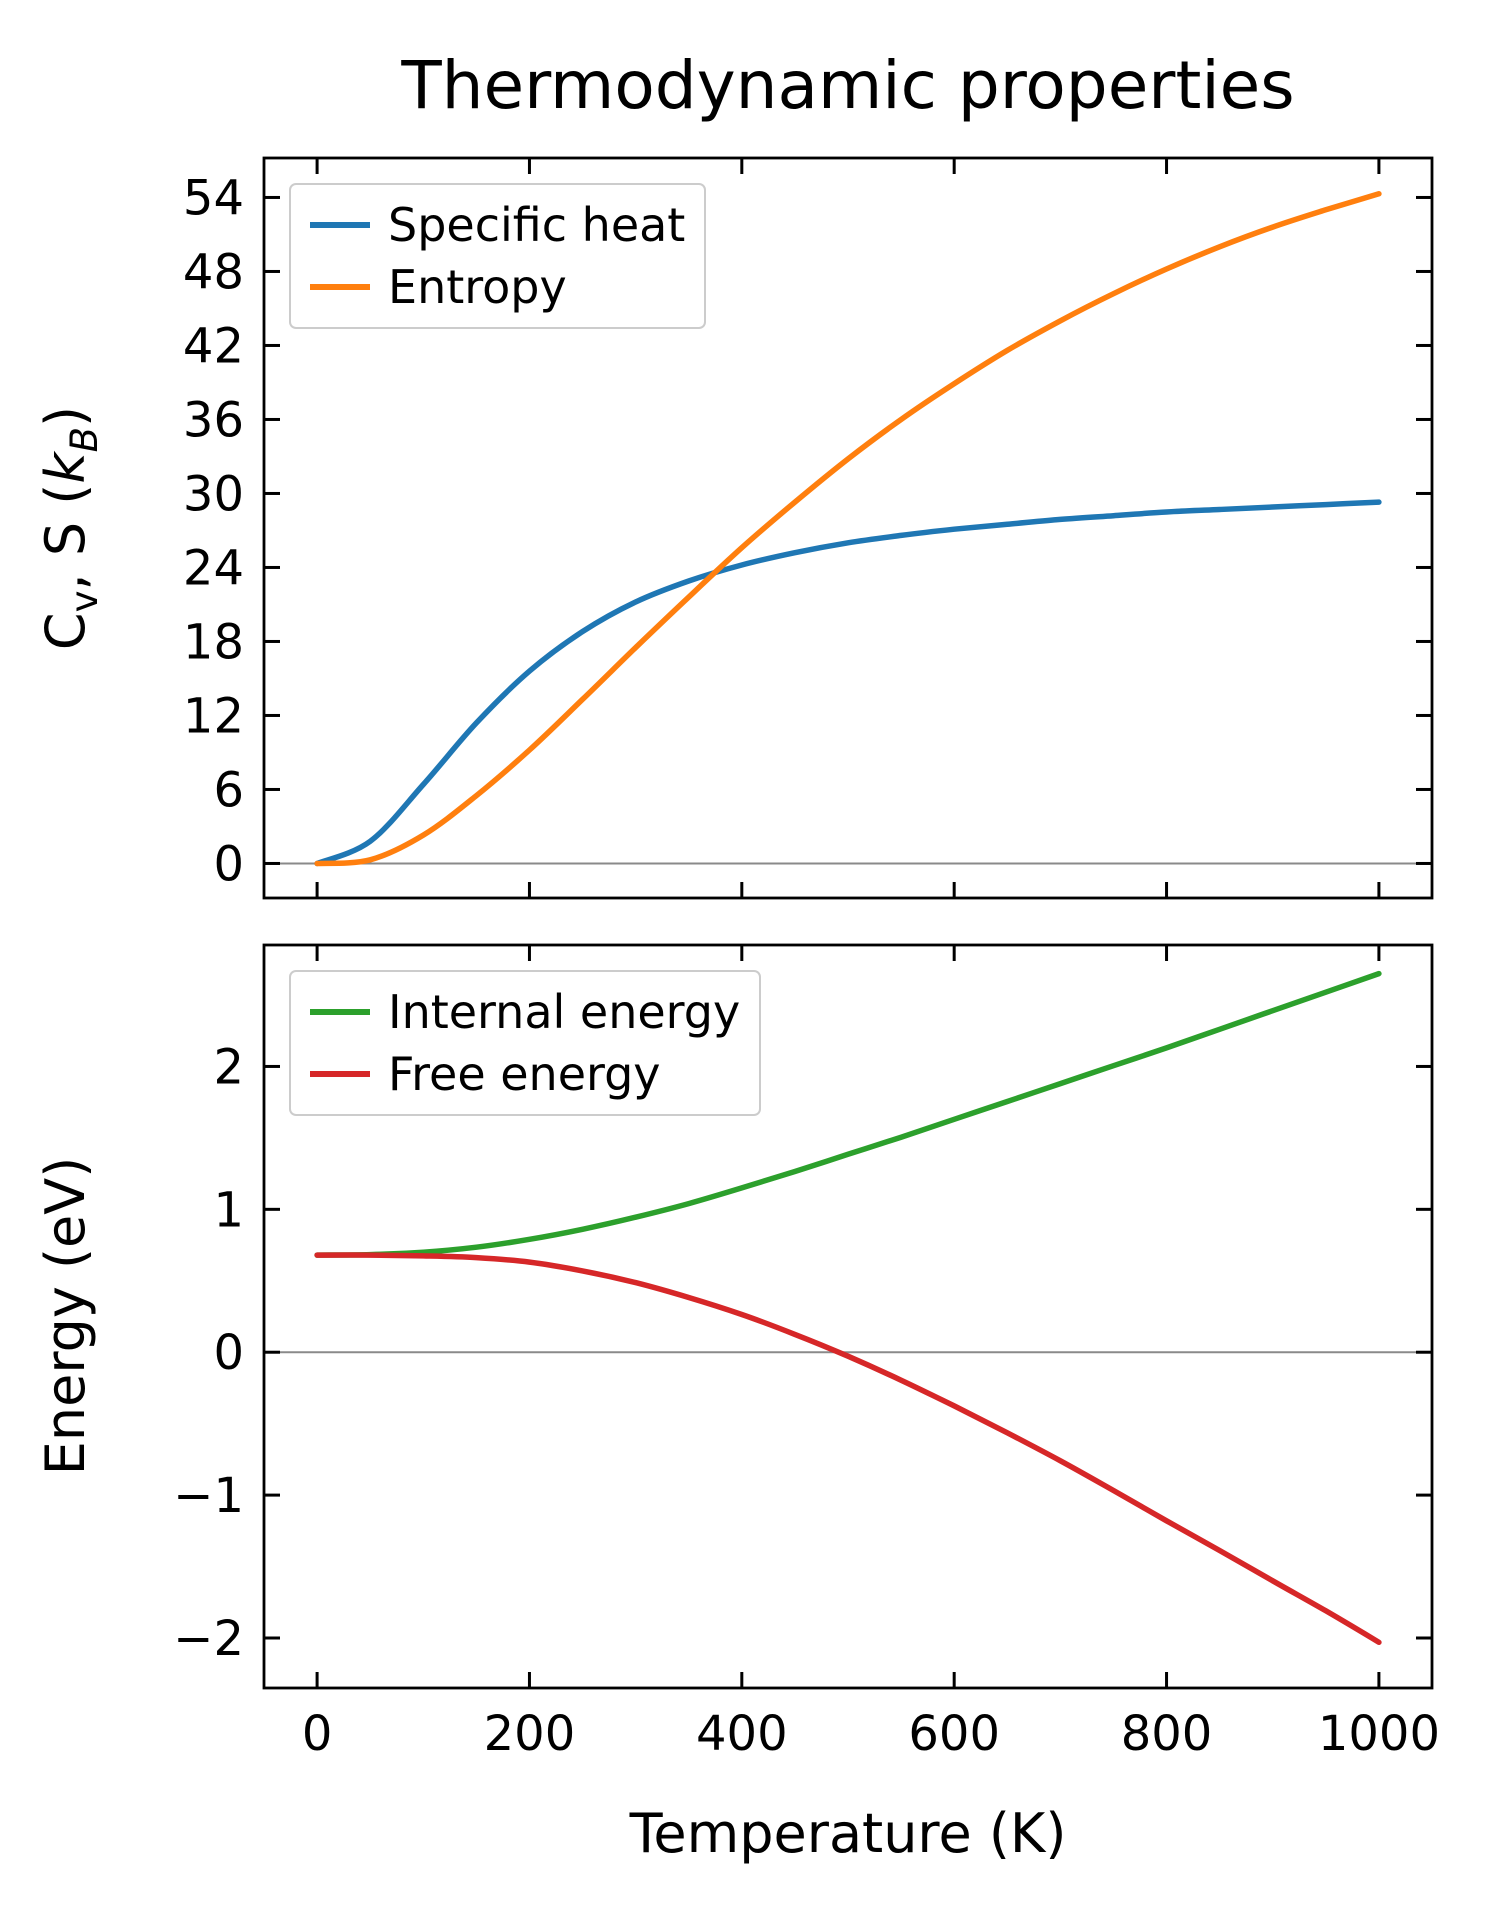 The width and height of the screenshot is (1509, 1905). Describe the element at coordinates (536, 225) in the screenshot. I see `legend-label-specific-heat: Specific heat` at that location.